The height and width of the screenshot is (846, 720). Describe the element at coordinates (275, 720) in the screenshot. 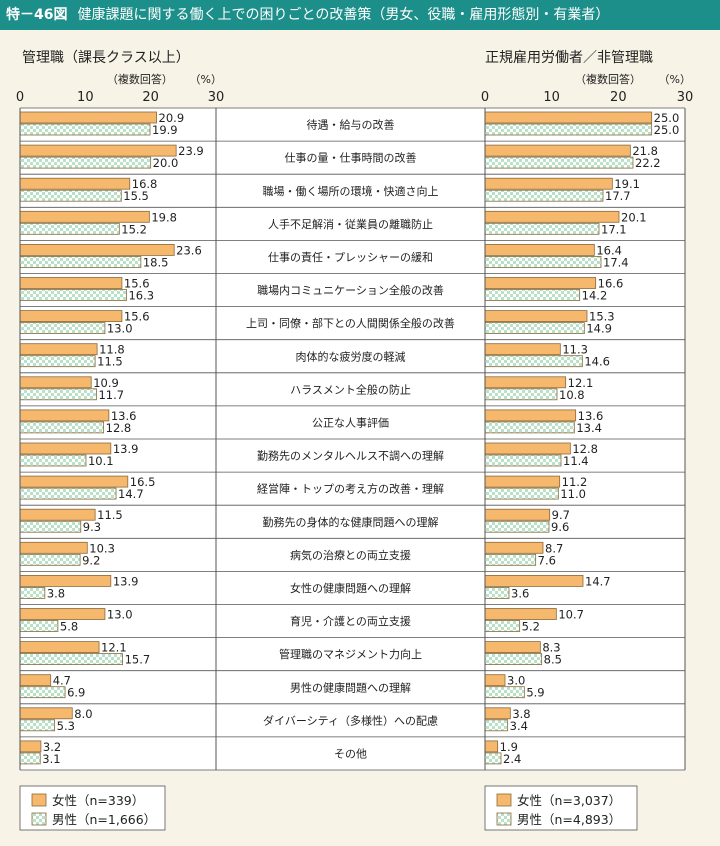

I see `category-row: ダイバーシティ（多様性）への配慮 8.05.3 3.83.4` at that location.